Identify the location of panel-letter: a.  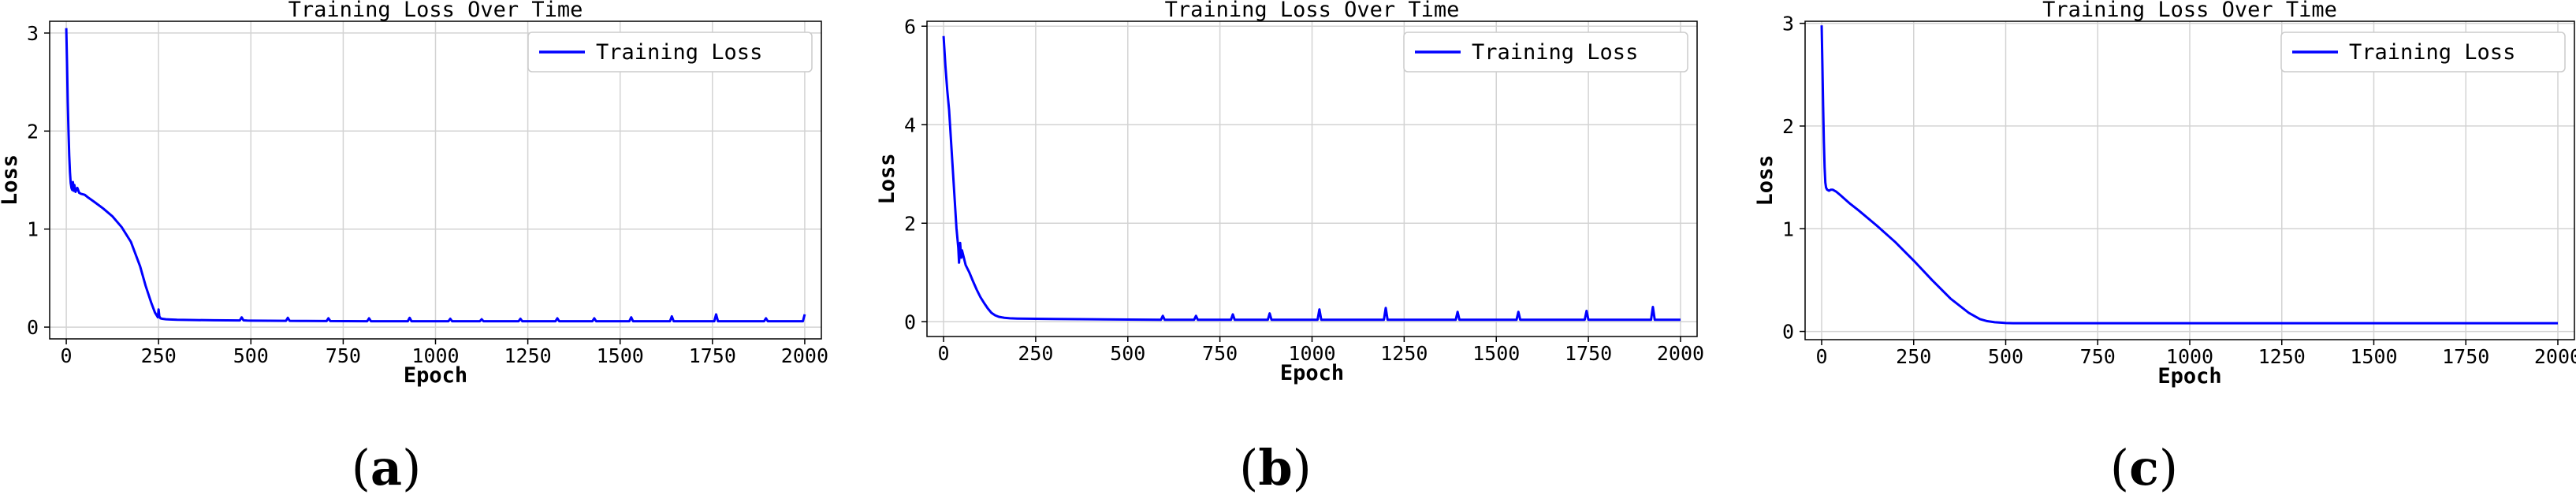
(386, 468).